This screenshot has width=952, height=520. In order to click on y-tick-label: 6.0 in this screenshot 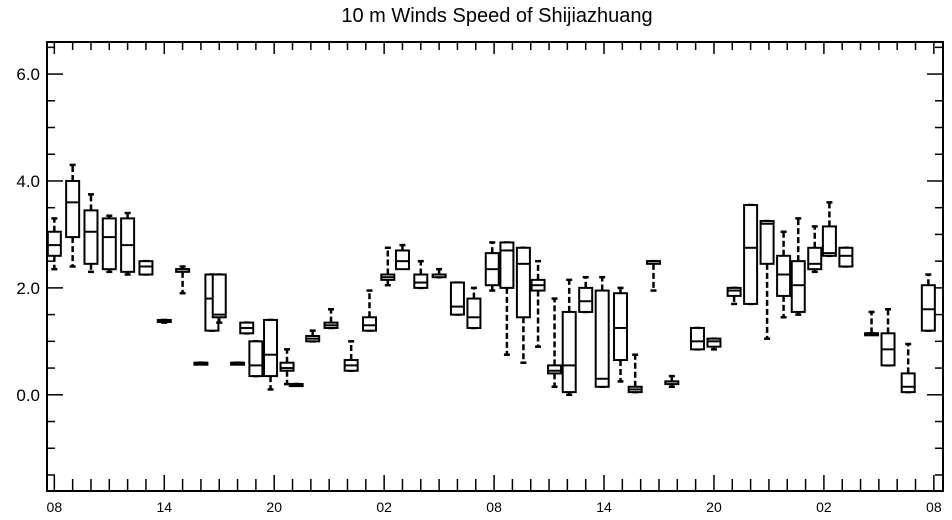, I will do `click(28, 74)`.